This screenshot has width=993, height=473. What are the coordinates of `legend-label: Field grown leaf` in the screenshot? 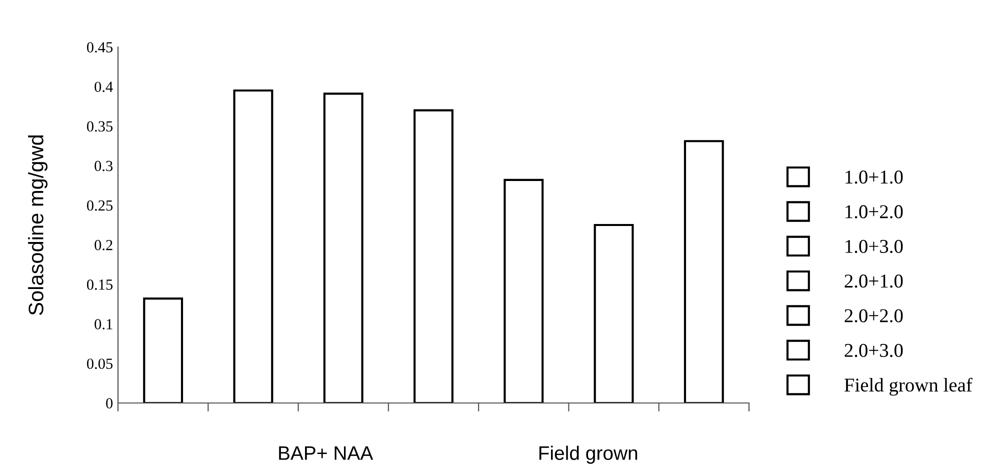 It's located at (908, 387).